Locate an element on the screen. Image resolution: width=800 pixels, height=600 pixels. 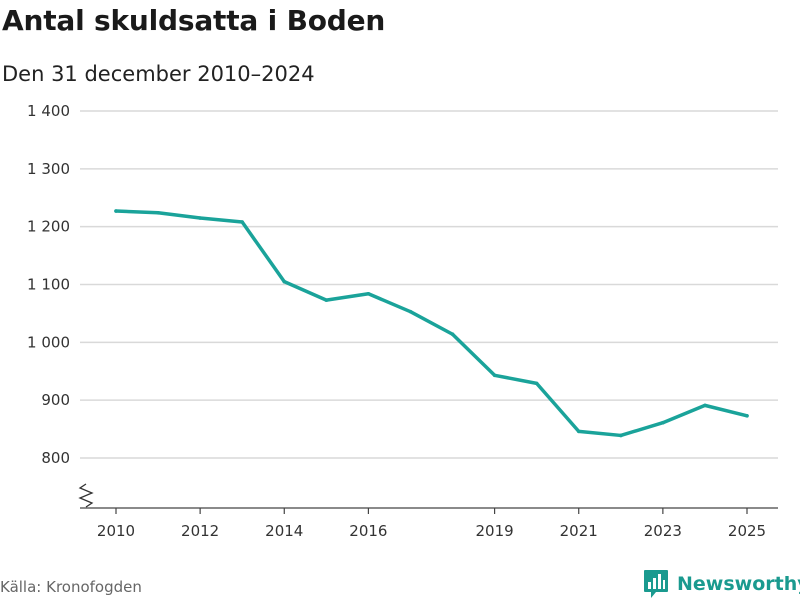
x-tick-label: 2025 is located at coordinates (747, 531).